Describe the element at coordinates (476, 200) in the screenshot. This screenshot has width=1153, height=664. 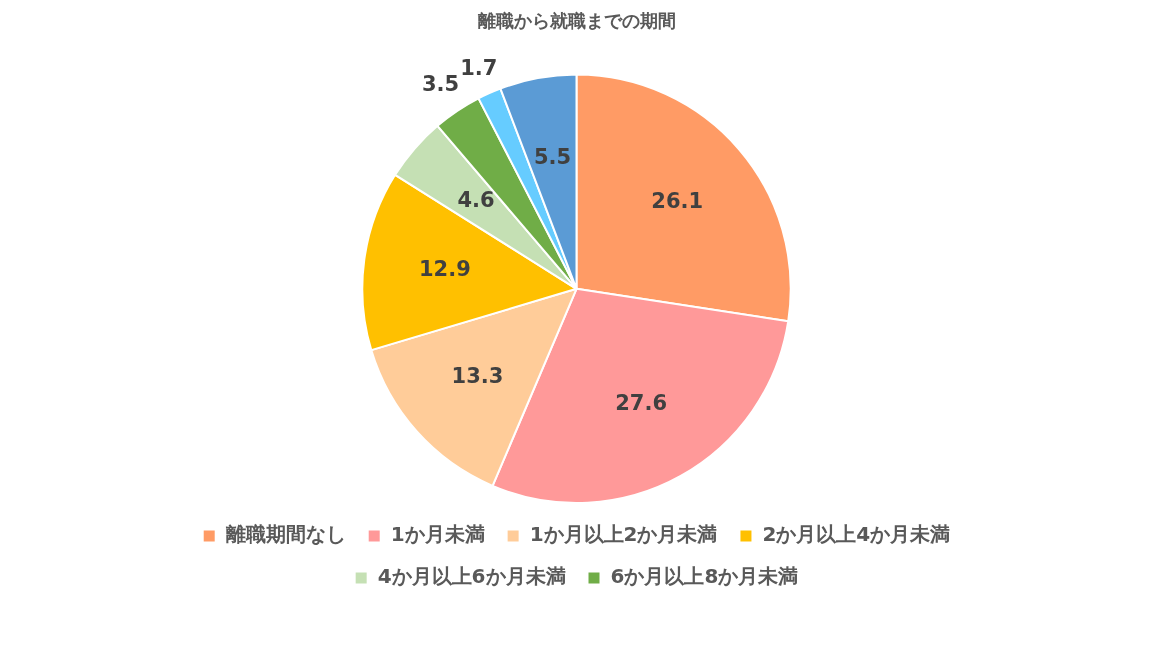
I see `data-label: 4.6` at that location.